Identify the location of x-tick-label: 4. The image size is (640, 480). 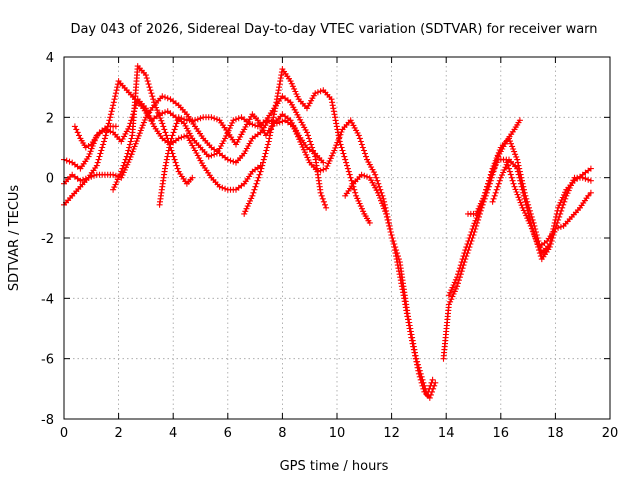
(173, 433).